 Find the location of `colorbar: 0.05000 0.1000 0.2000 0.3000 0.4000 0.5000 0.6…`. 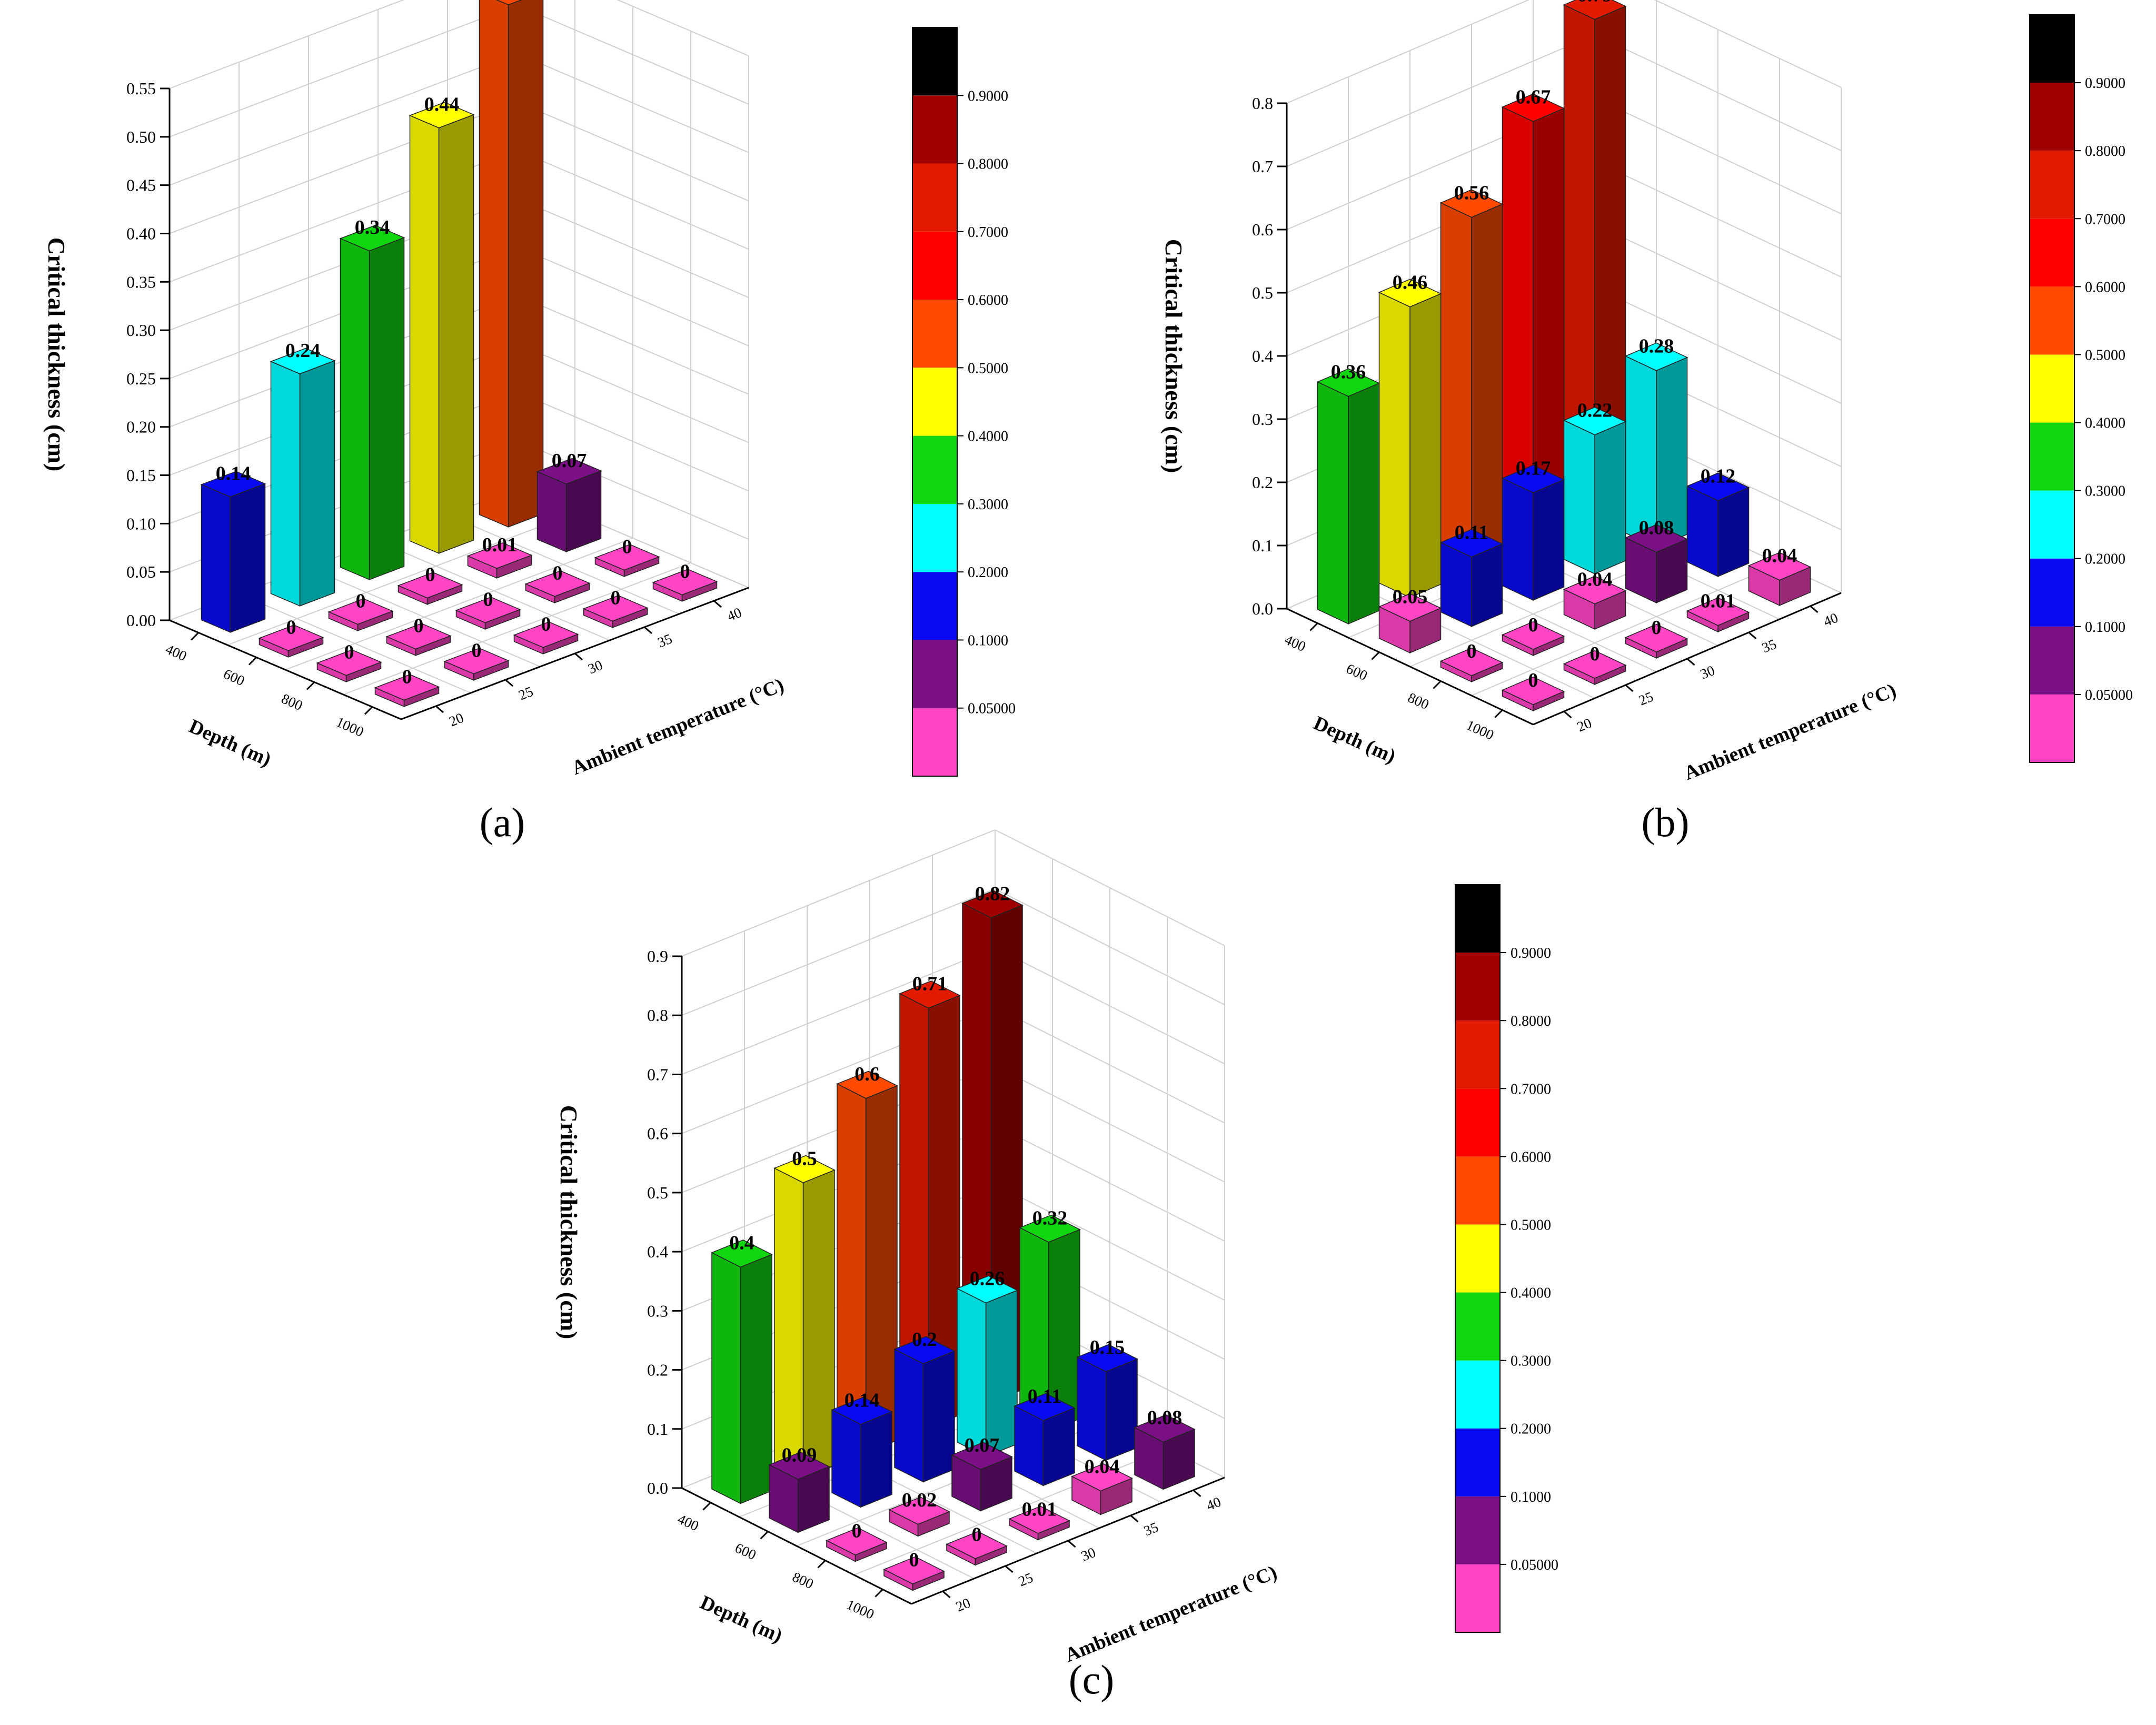

colorbar: 0.05000 0.1000 0.2000 0.3000 0.4000 0.5000 0.6… is located at coordinates (964, 402).